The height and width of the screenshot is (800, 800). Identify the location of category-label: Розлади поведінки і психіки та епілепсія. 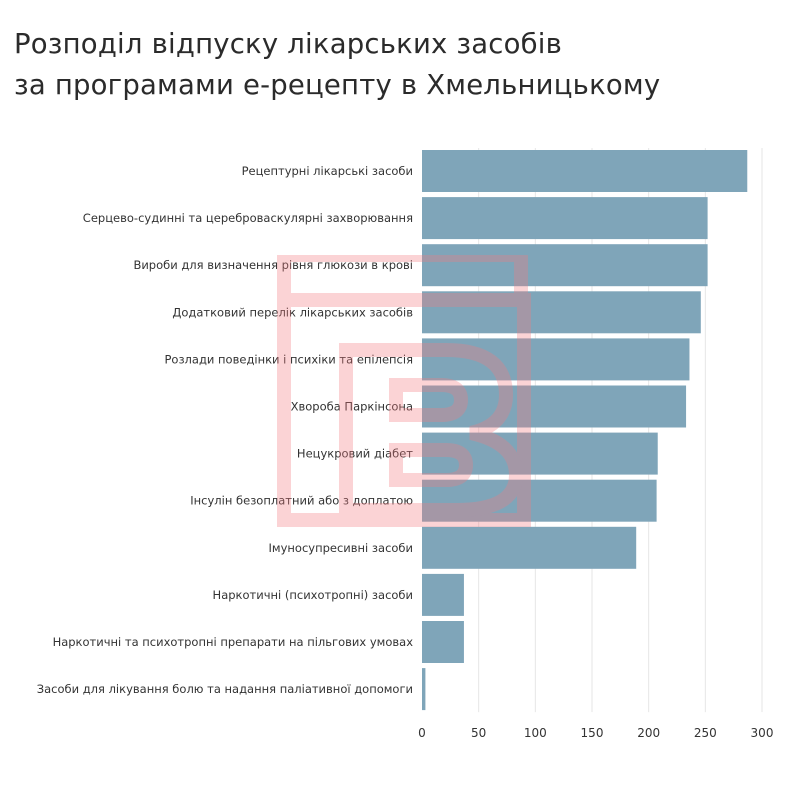
(288, 359).